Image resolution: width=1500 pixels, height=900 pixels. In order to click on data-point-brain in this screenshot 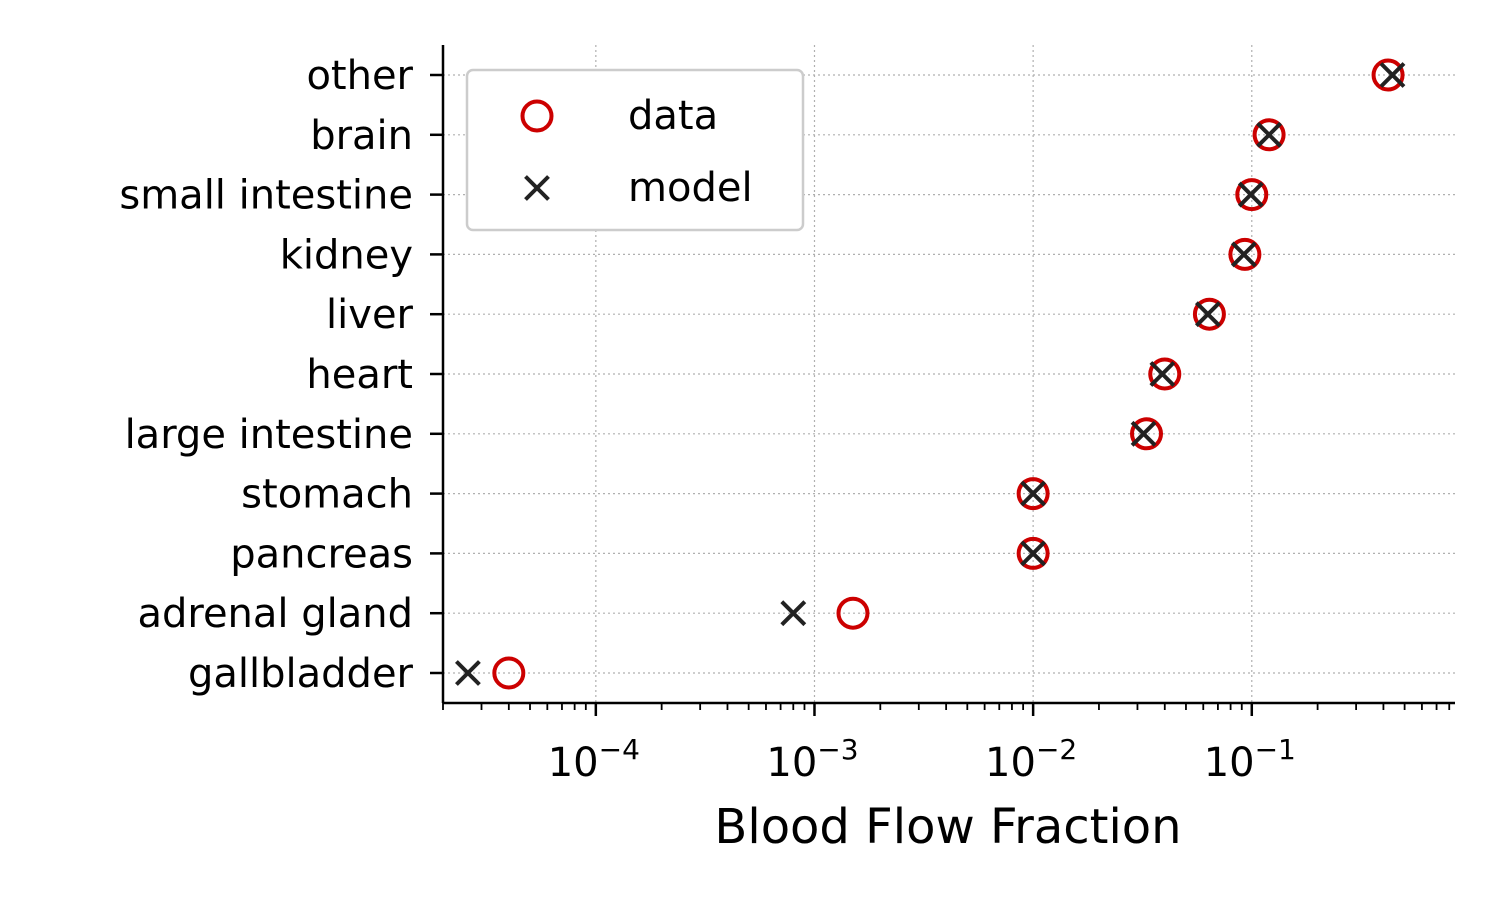, I will do `click(1269, 135)`.